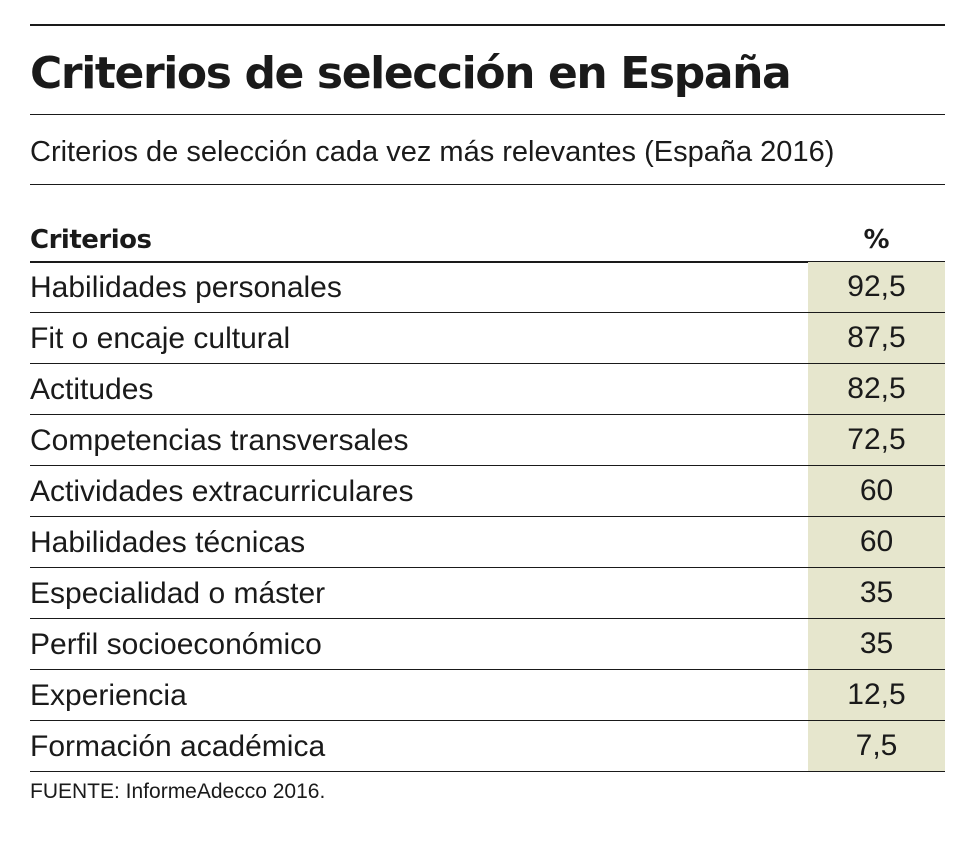 The width and height of the screenshot is (980, 846). I want to click on criterion-label: Perfil socioeconómico, so click(176, 644).